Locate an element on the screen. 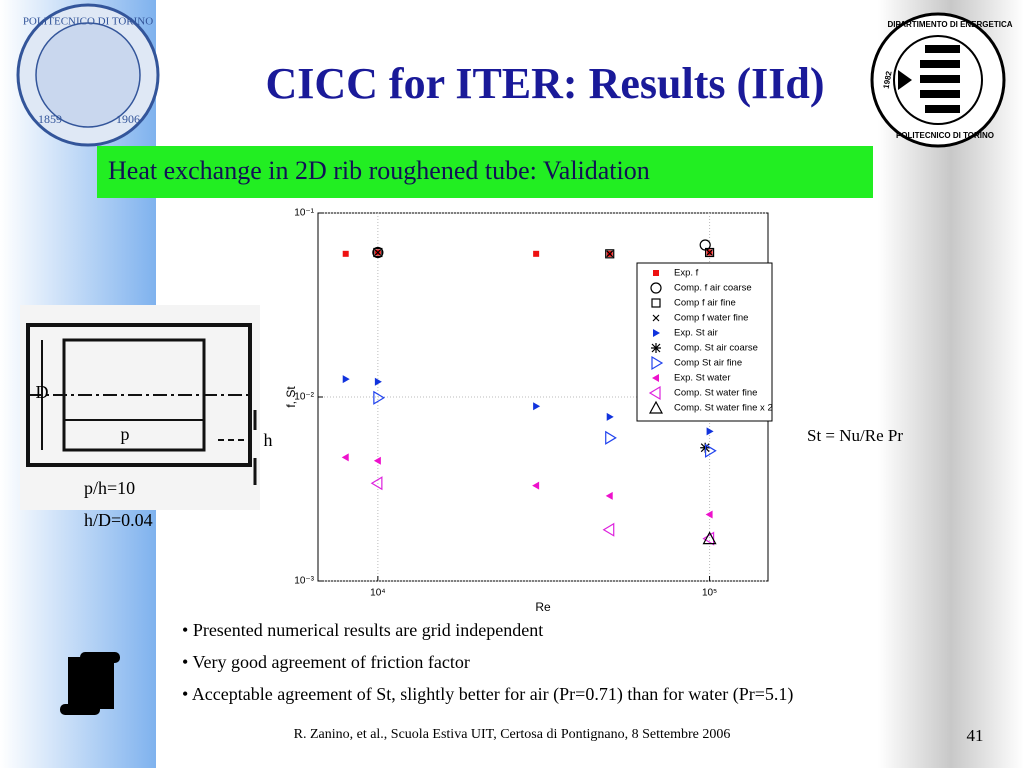  y-axis-label: f, St is located at coordinates (291, 397).